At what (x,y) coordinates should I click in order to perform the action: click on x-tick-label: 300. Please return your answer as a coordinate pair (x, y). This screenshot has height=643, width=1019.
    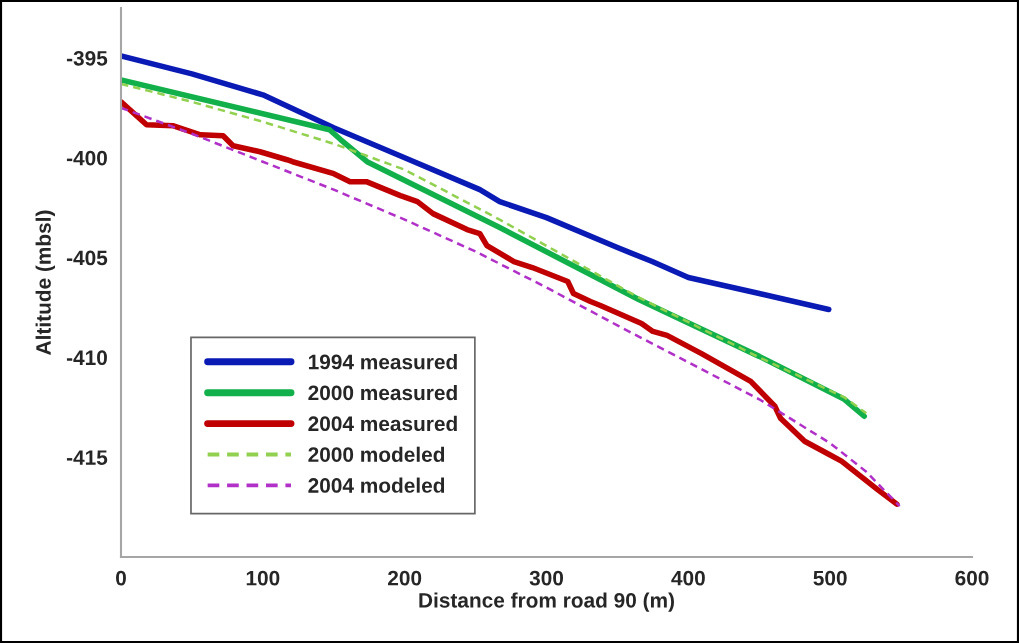
    Looking at the image, I should click on (546, 578).